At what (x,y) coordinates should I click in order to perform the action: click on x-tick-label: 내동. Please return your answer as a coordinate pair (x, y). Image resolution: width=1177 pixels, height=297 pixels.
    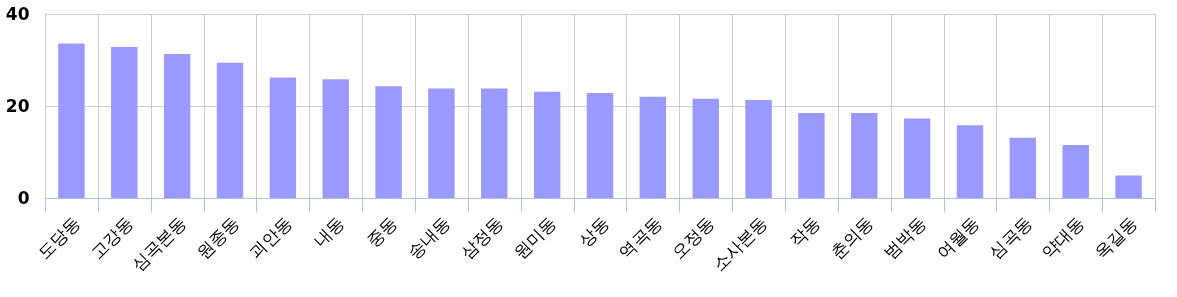
    Looking at the image, I should click on (329, 231).